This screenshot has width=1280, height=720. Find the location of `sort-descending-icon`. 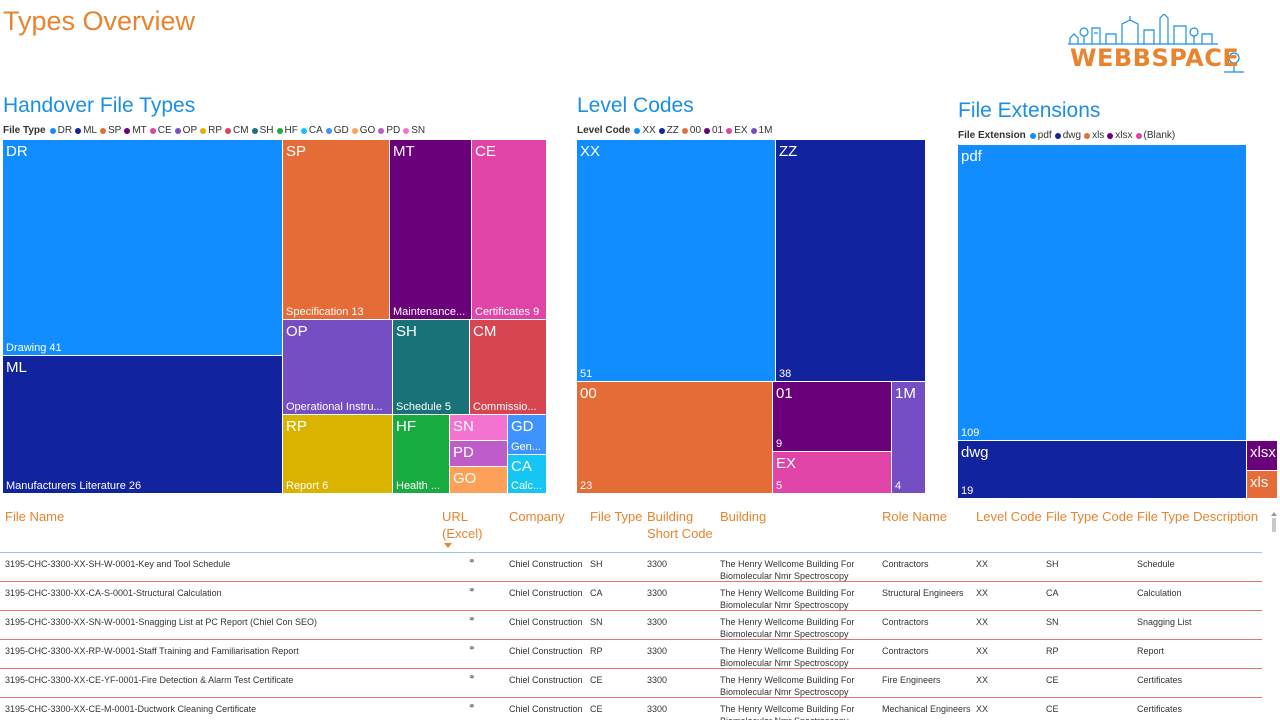

sort-descending-icon is located at coordinates (448, 545).